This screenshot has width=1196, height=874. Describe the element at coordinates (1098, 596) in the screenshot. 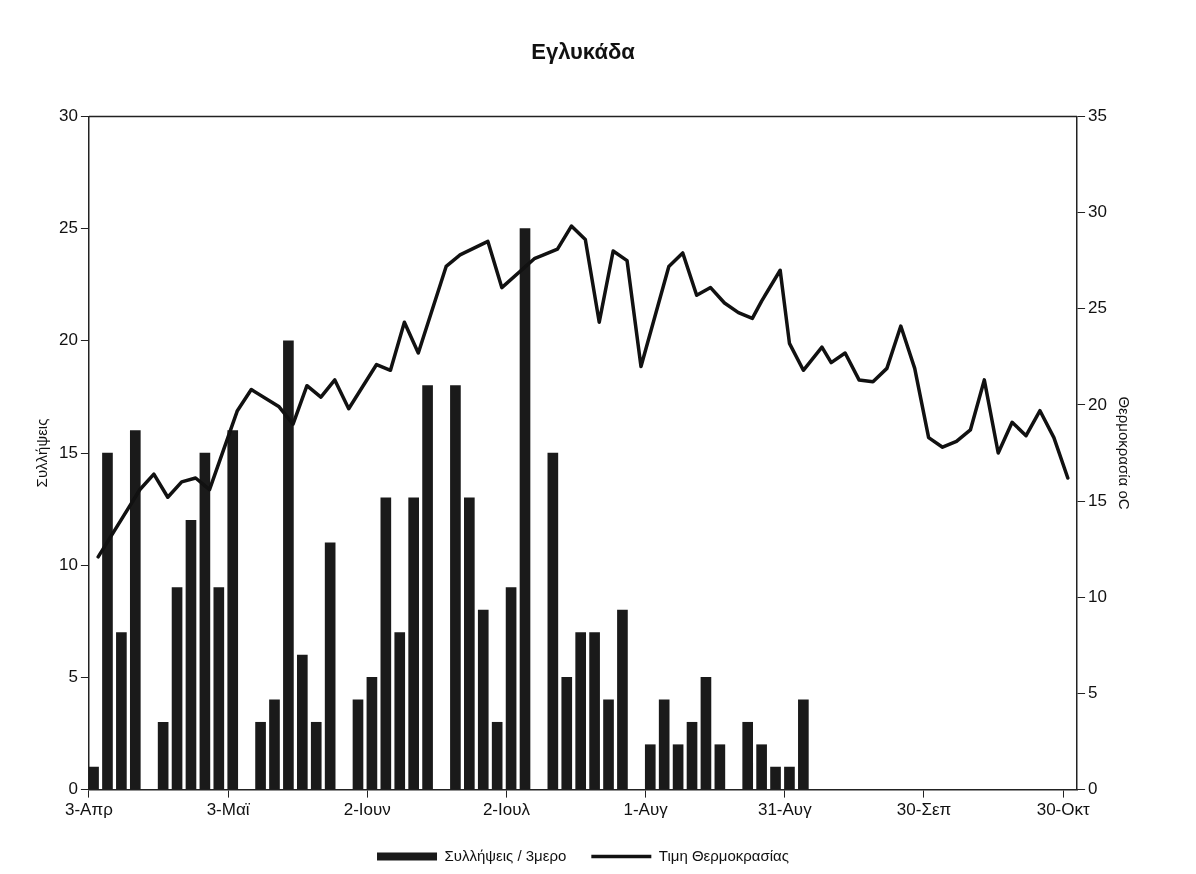

I see `y2-tick-label: 10` at that location.